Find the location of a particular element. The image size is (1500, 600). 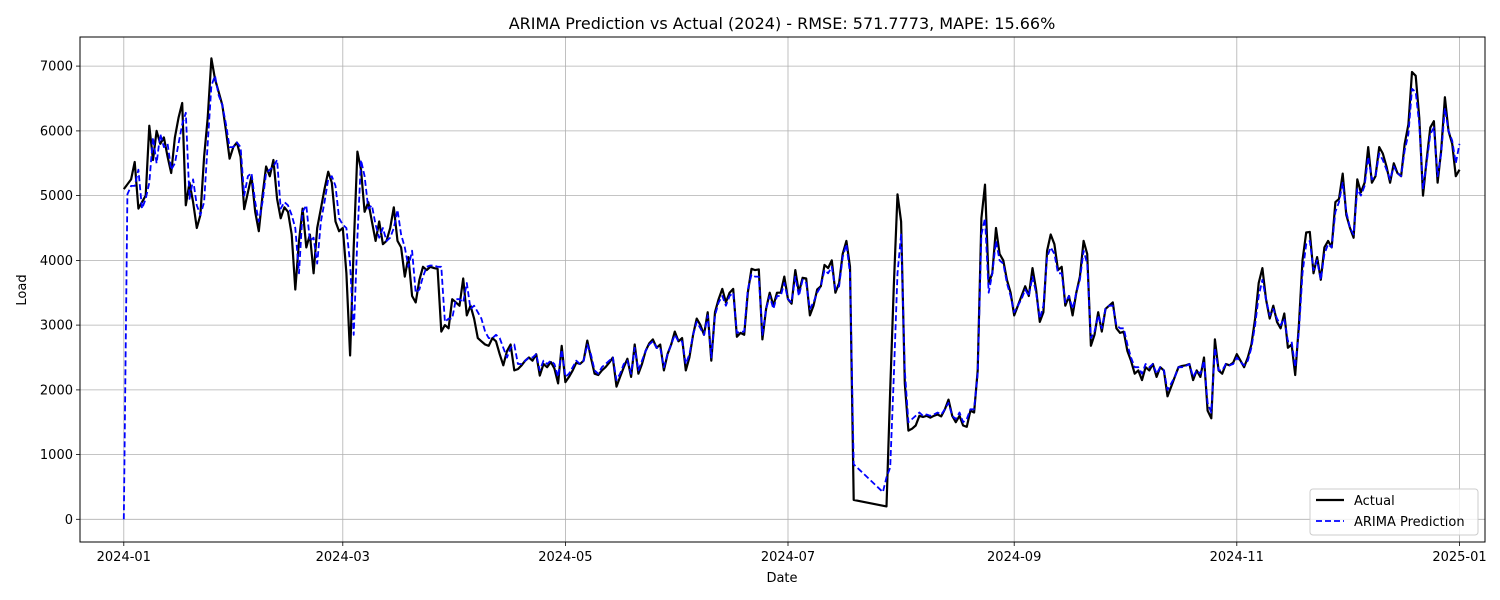

y-axis-ticks: 0 1000 2000 3000 4000 5000 6000 7000 is located at coordinates (60, 294).